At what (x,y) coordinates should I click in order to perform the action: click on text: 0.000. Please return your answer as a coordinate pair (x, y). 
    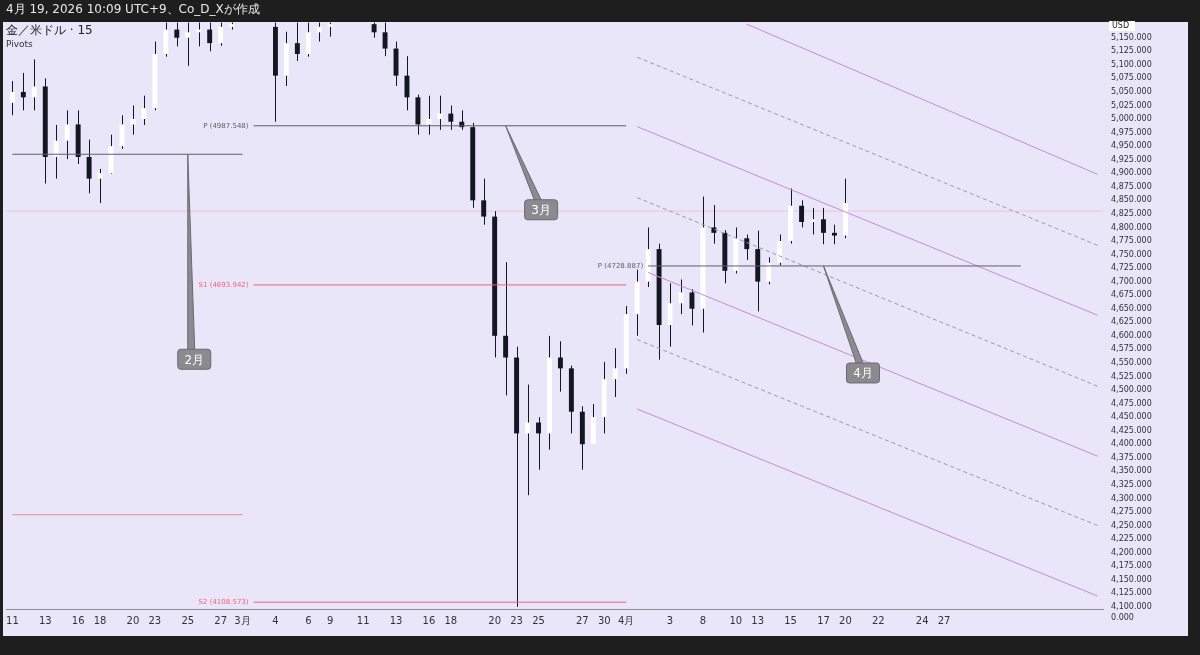
    Looking at the image, I should click on (1122, 618).